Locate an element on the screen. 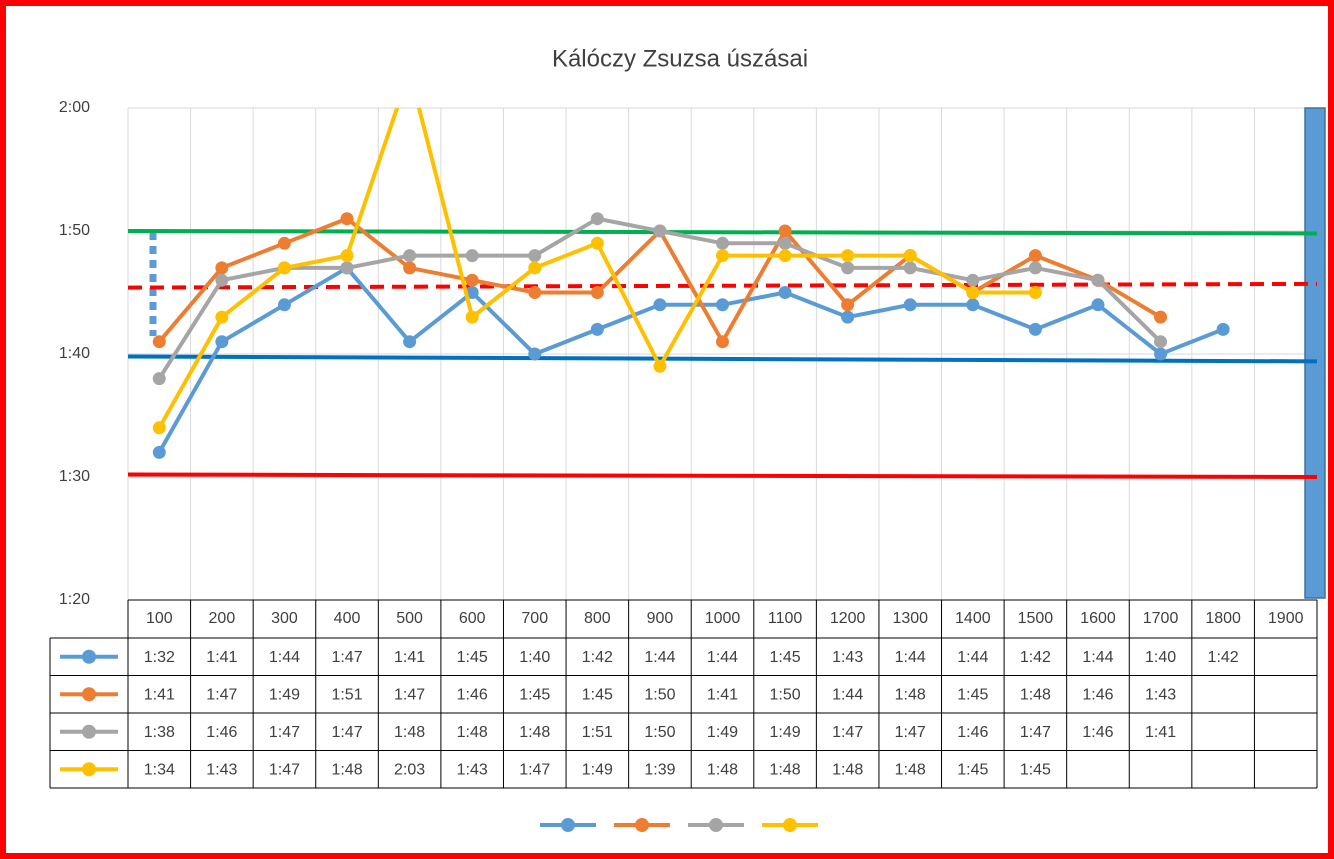 The height and width of the screenshot is (859, 1334). x-tick-label: 1900 is located at coordinates (1286, 618).